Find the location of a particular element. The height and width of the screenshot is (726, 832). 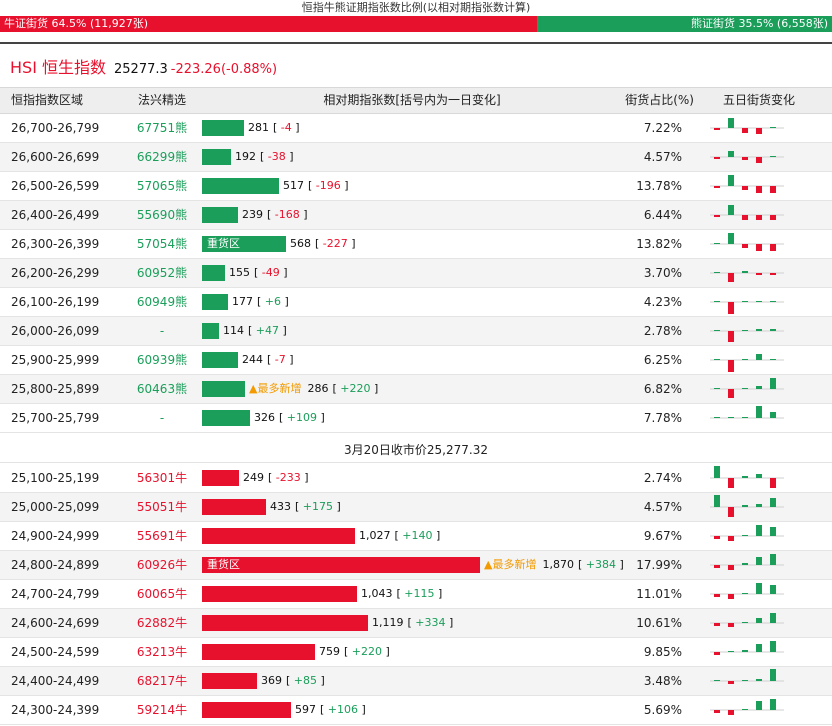

daily-change: [ +106 ] is located at coordinates (343, 709).